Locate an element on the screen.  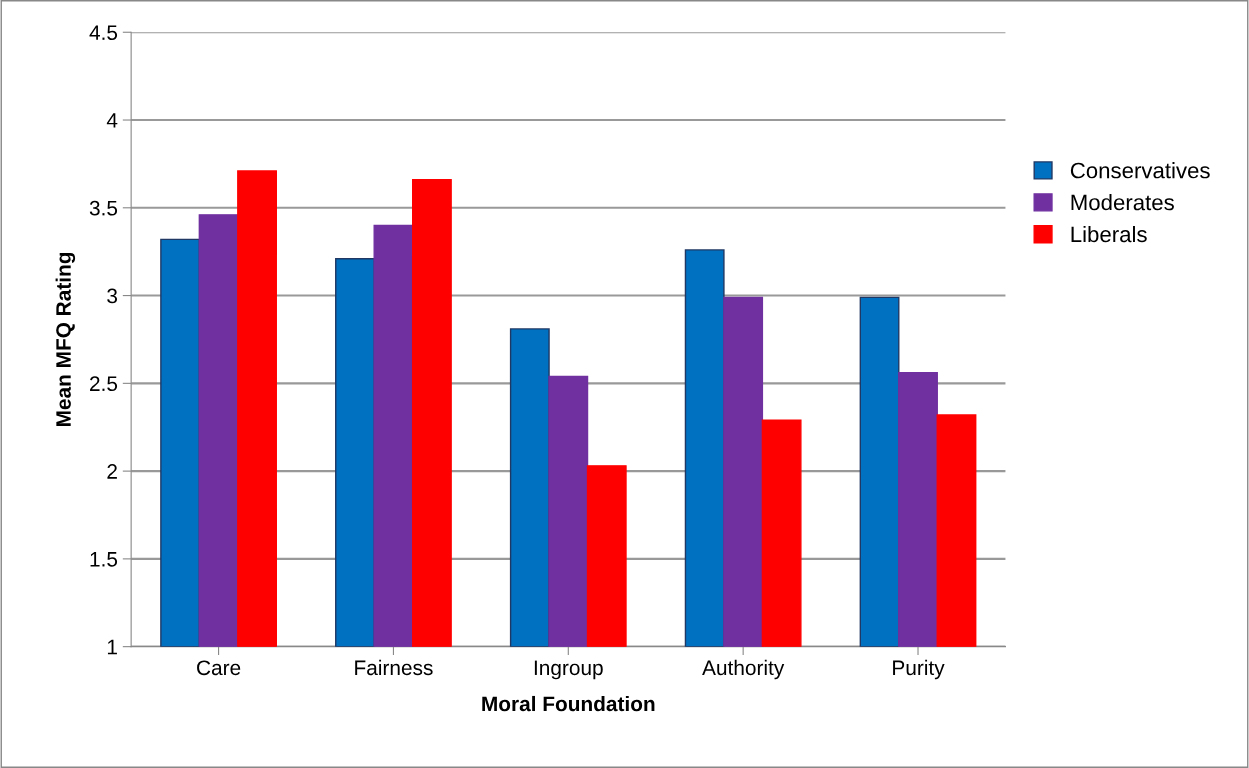
y-tick-label: 4 is located at coordinates (112, 120).